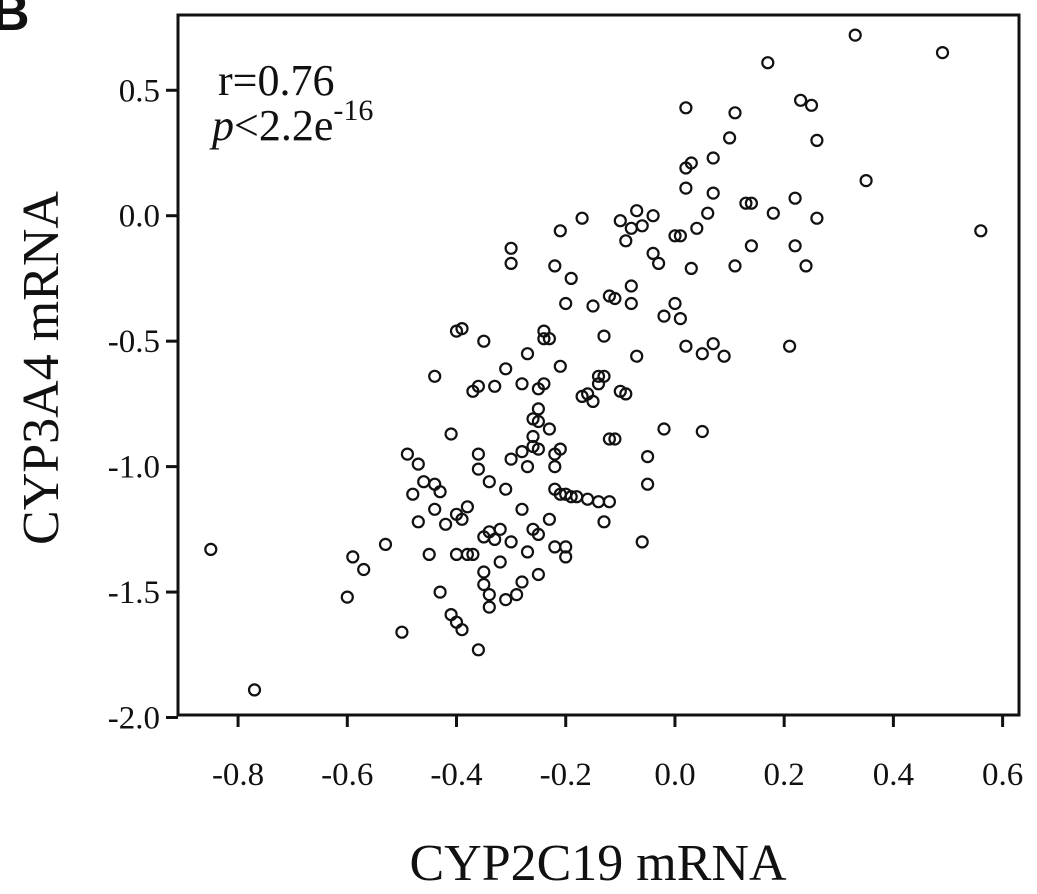  I want to click on r-value: r=0.76, so click(276, 80).